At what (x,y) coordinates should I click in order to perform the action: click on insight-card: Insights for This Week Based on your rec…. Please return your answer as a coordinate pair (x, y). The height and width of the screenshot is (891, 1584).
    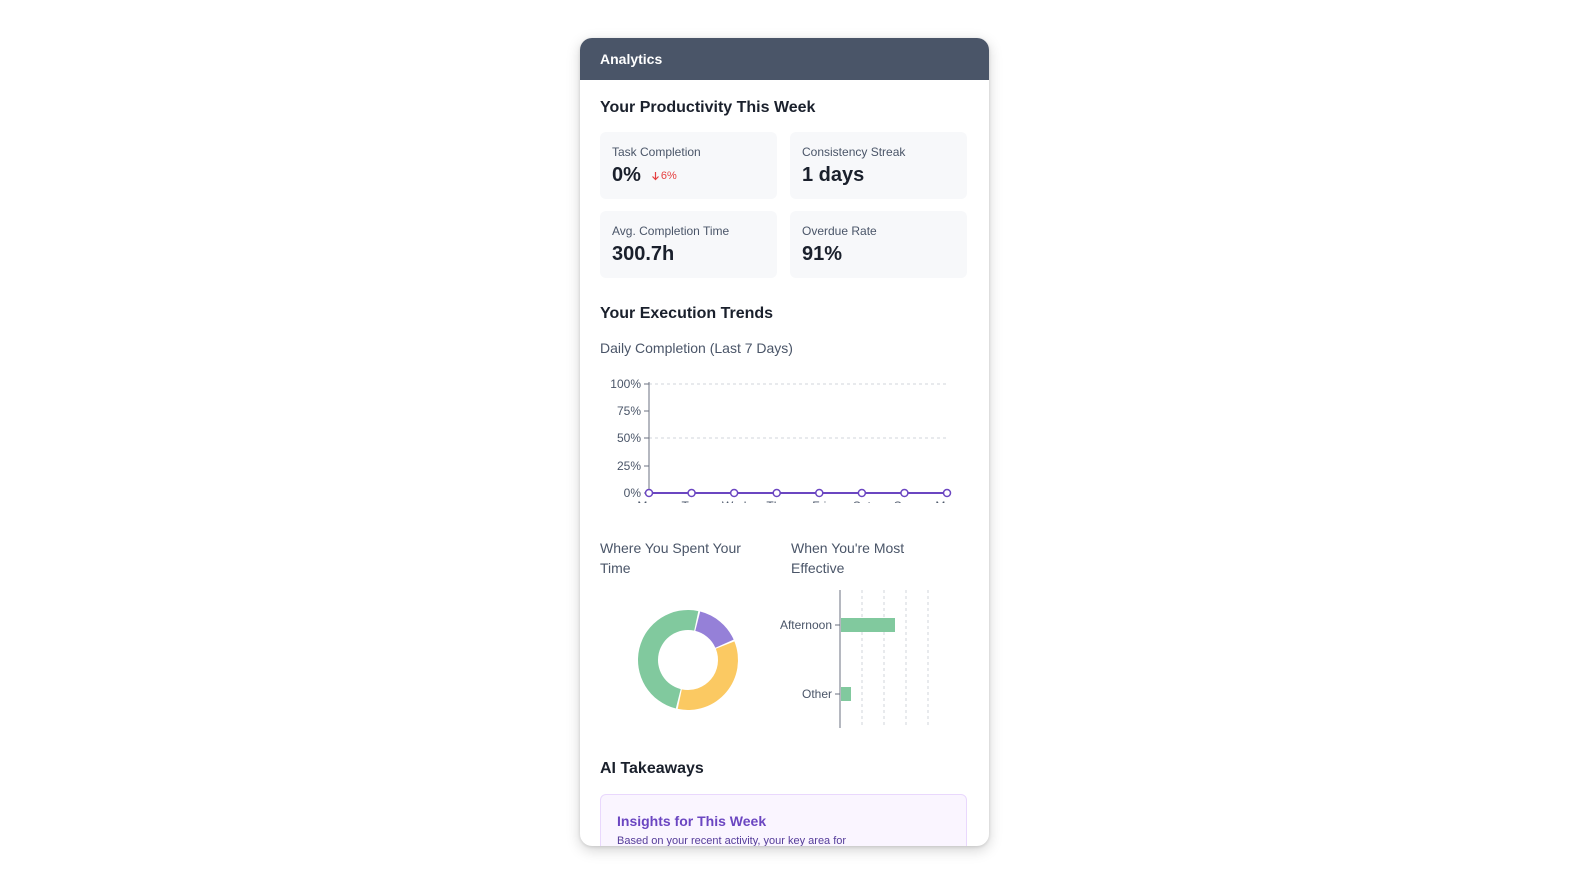
    Looking at the image, I should click on (783, 820).